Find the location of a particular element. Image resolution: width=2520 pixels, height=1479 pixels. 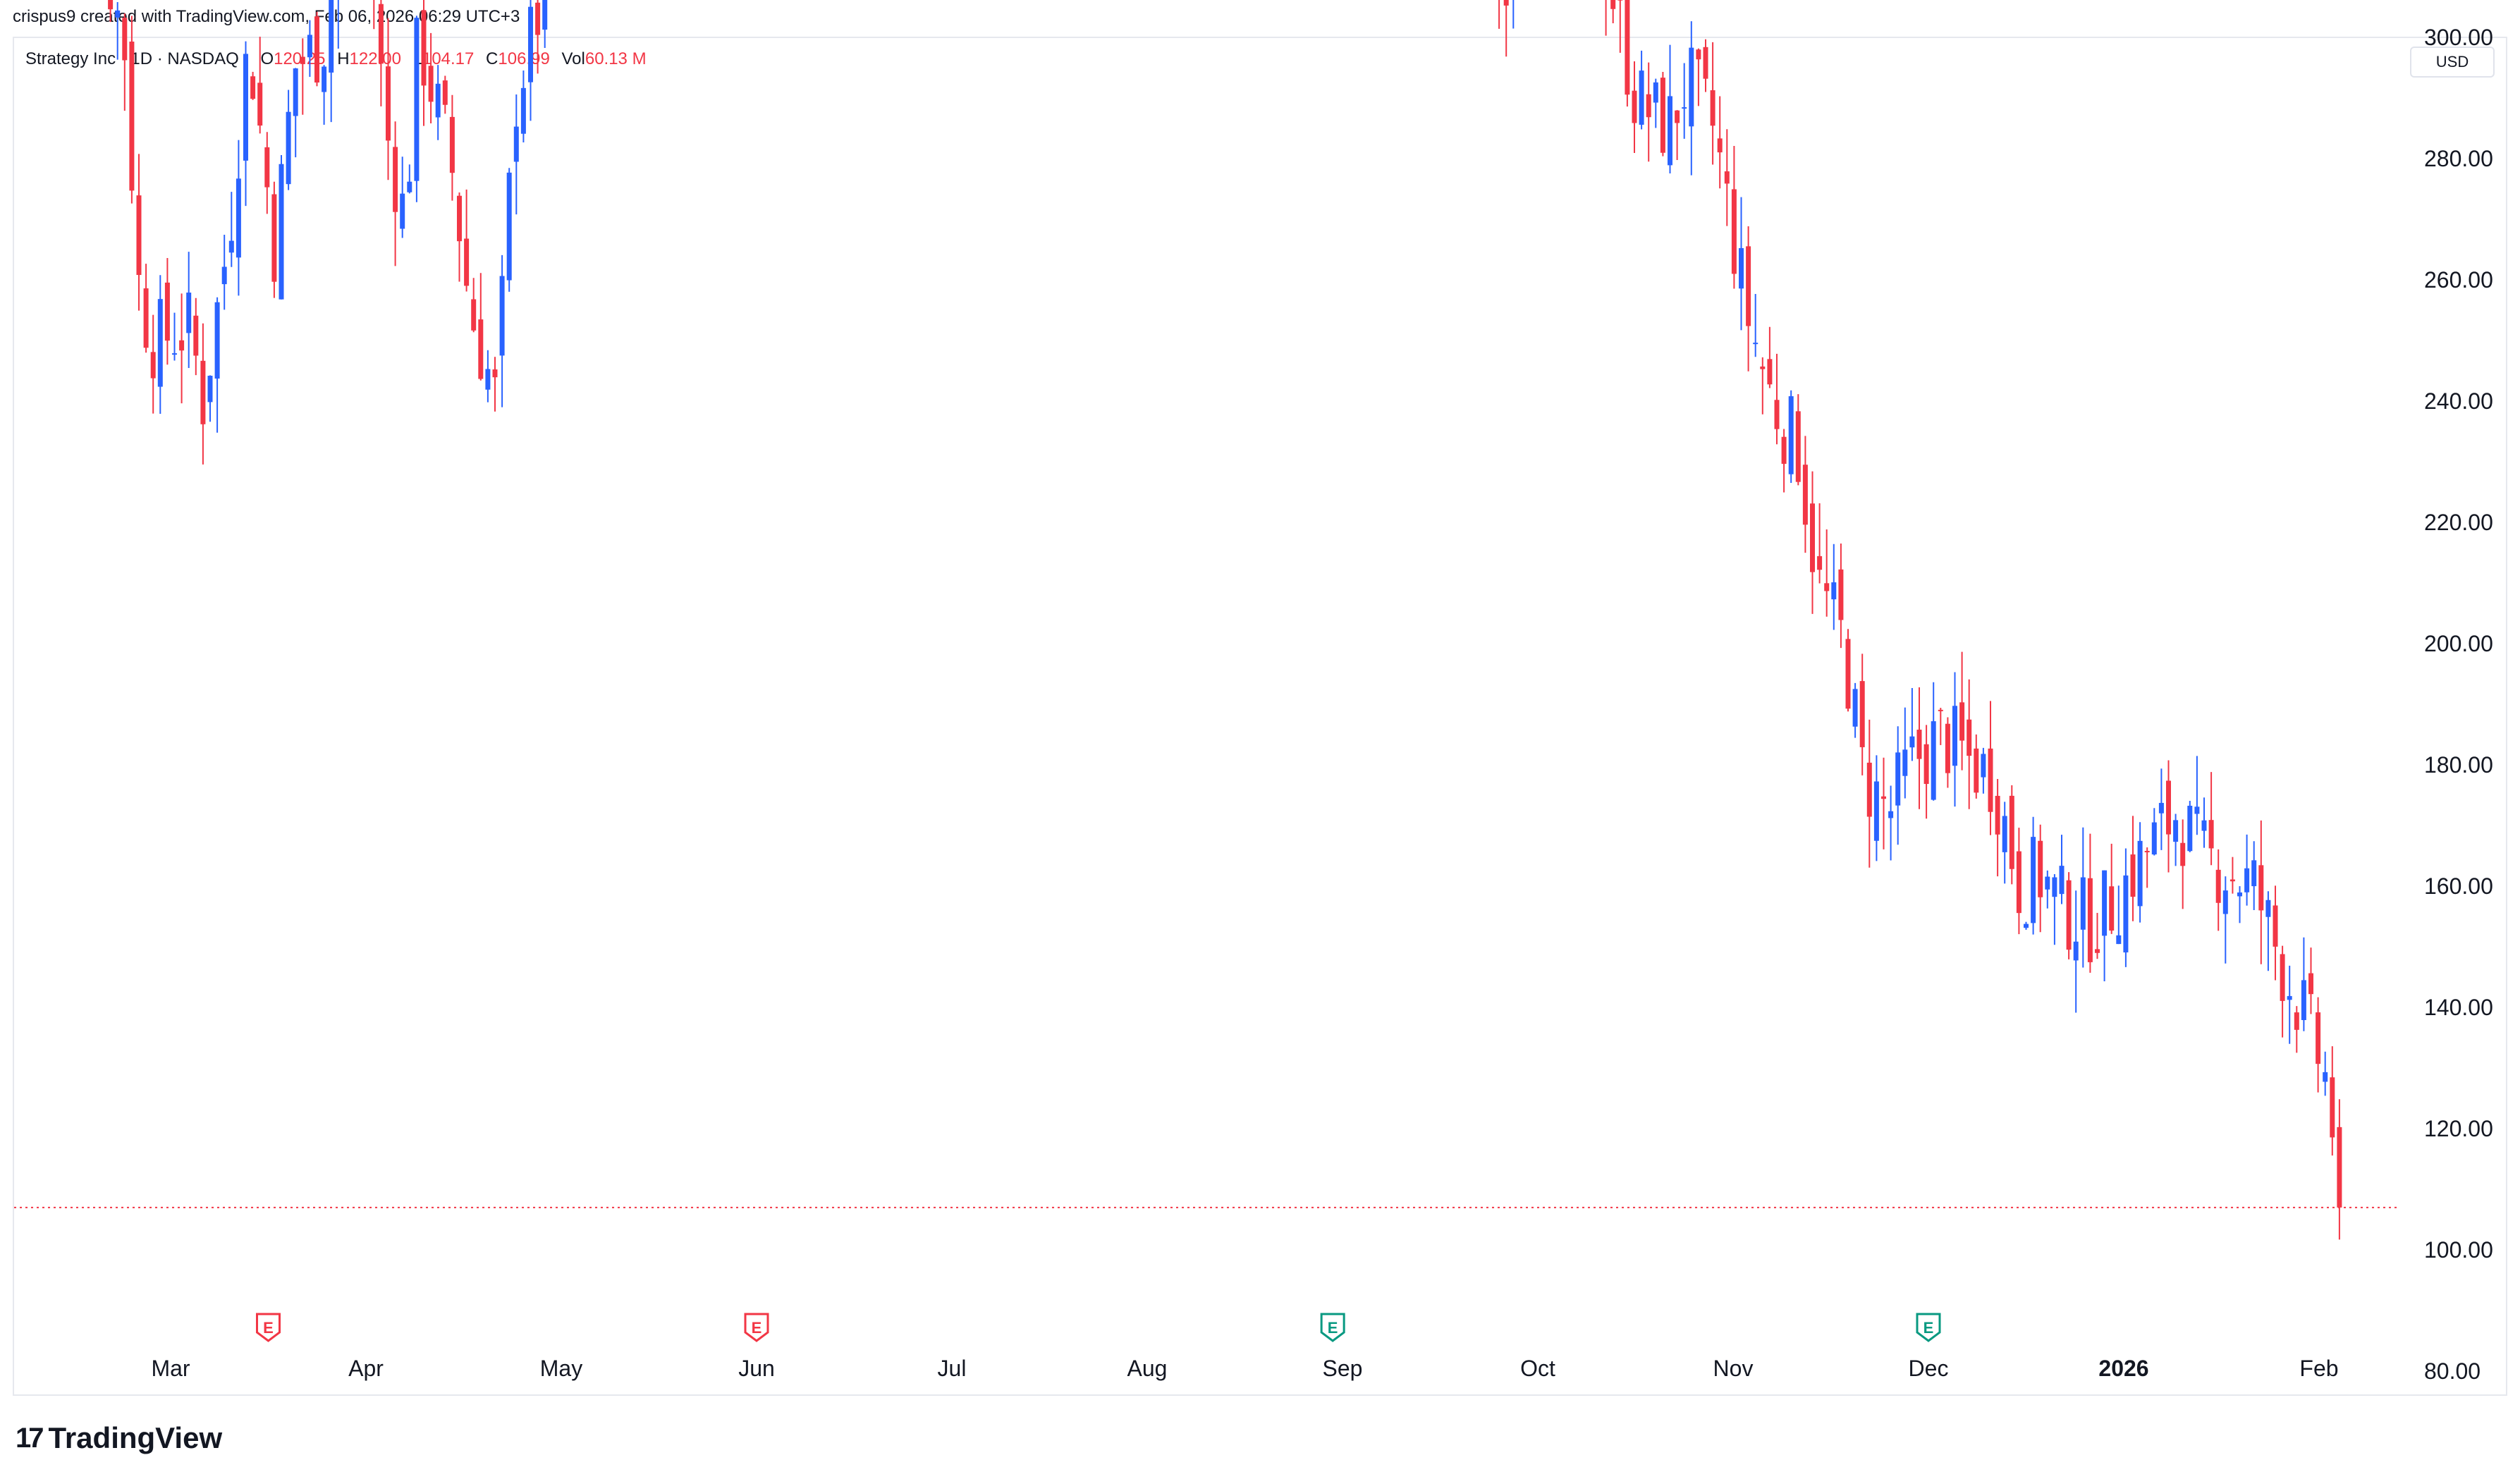

tradingview-logo: 17 TradingView is located at coordinates (119, 1438).